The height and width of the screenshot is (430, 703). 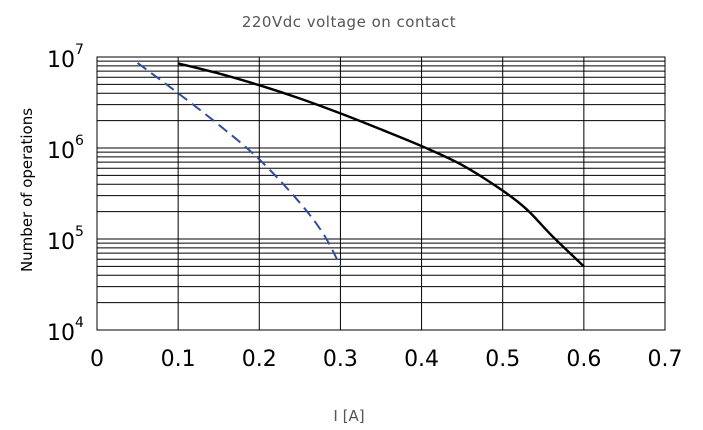 What do you see at coordinates (386, 359) in the screenshot?
I see `x-tick-labels: 0 0.1 0.2 0.3 0.4 0.5 0.6 0.7` at bounding box center [386, 359].